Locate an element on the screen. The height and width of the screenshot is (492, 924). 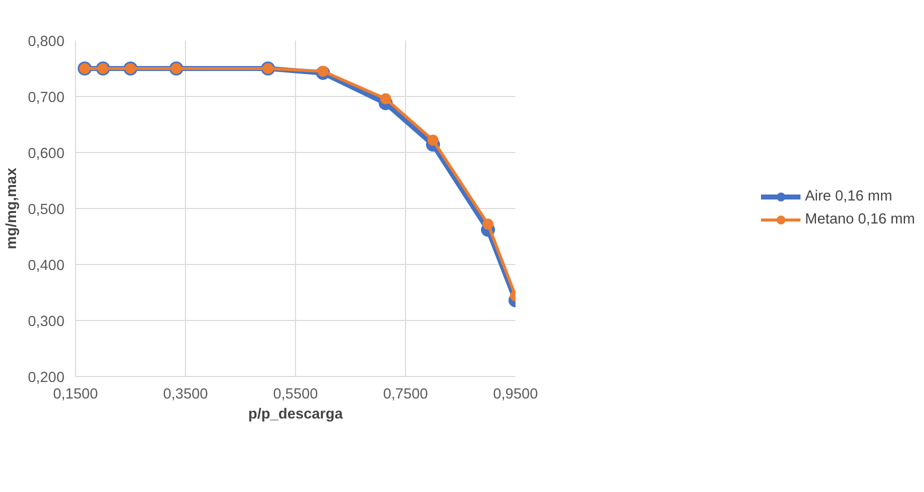
y-tick-label: 0,400 is located at coordinates (46, 266).